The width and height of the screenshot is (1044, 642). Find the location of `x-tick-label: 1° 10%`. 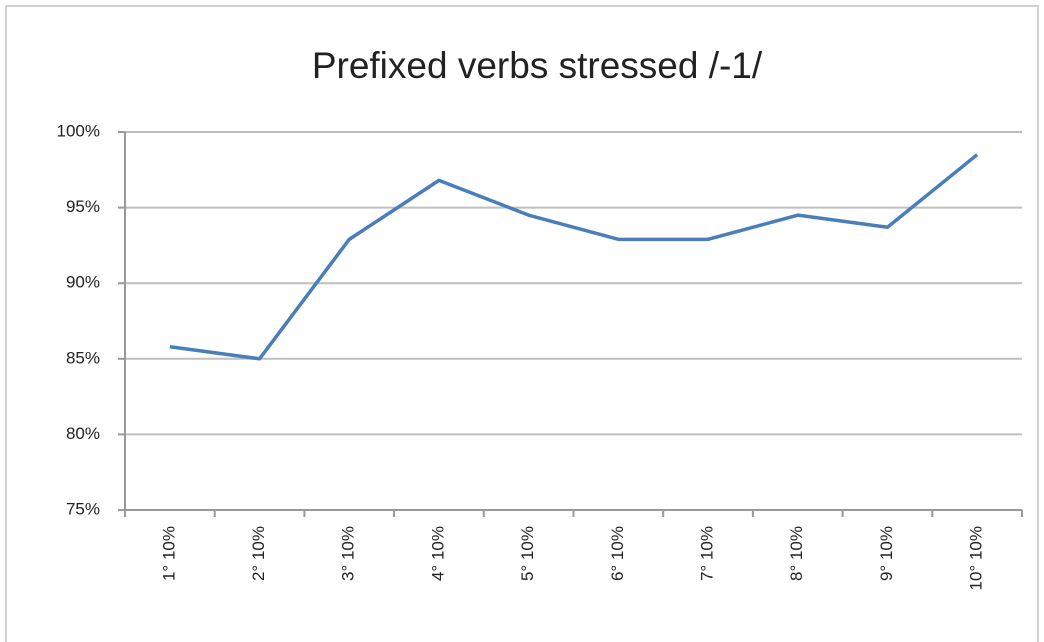

x-tick-label: 1° 10% is located at coordinates (168, 553).